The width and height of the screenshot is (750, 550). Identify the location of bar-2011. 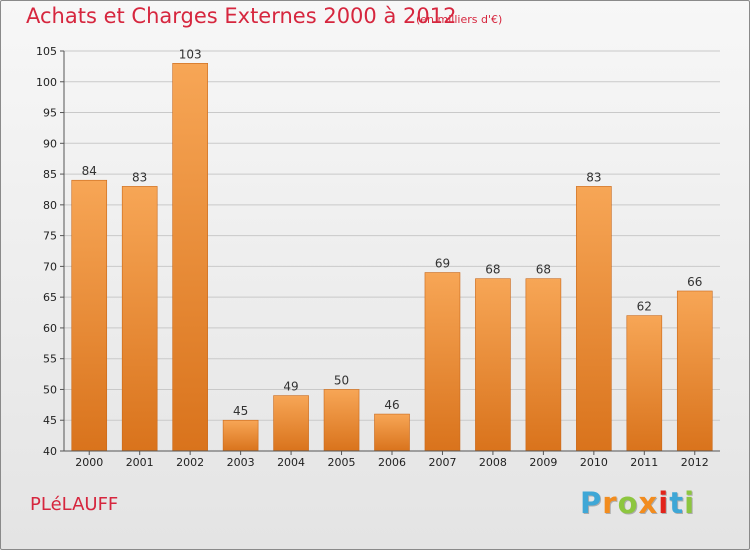
(644, 383).